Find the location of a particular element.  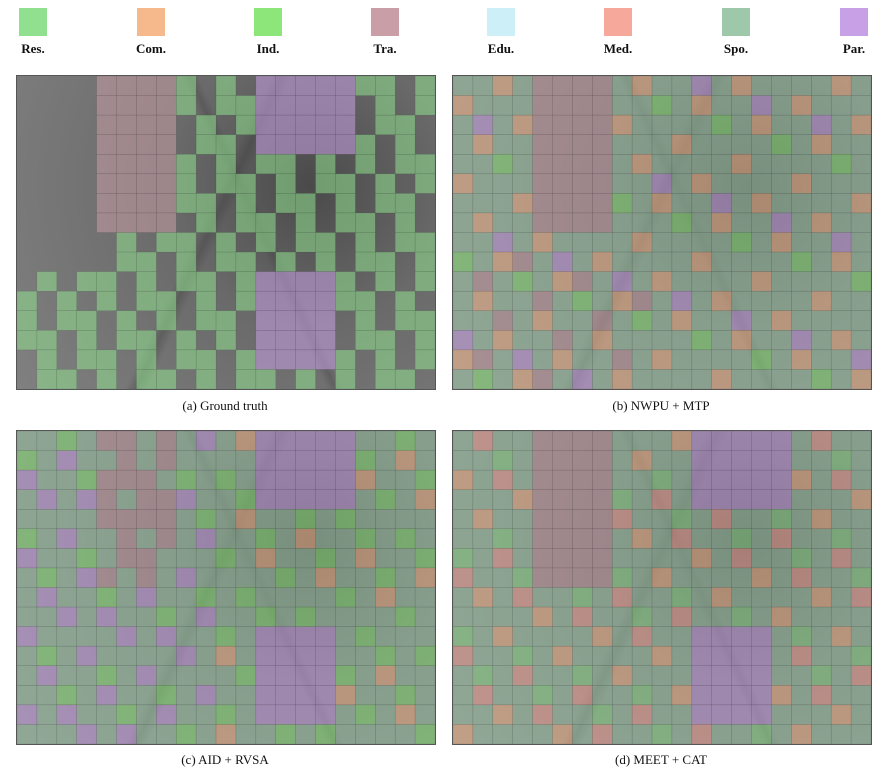

legend-label-tra: Tra. is located at coordinates (385, 48).